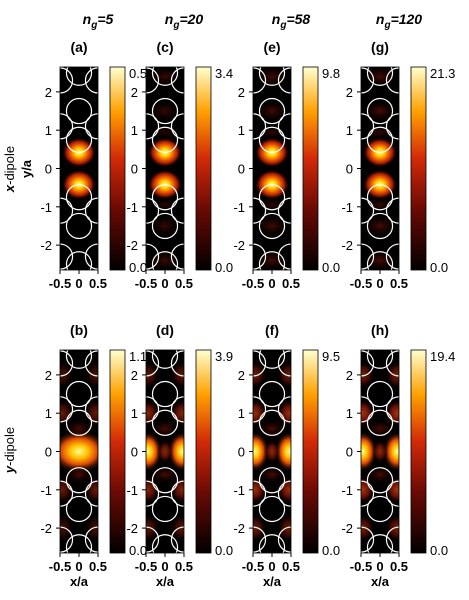  I want to click on colorbar-max-label: 21.3, so click(442, 73).